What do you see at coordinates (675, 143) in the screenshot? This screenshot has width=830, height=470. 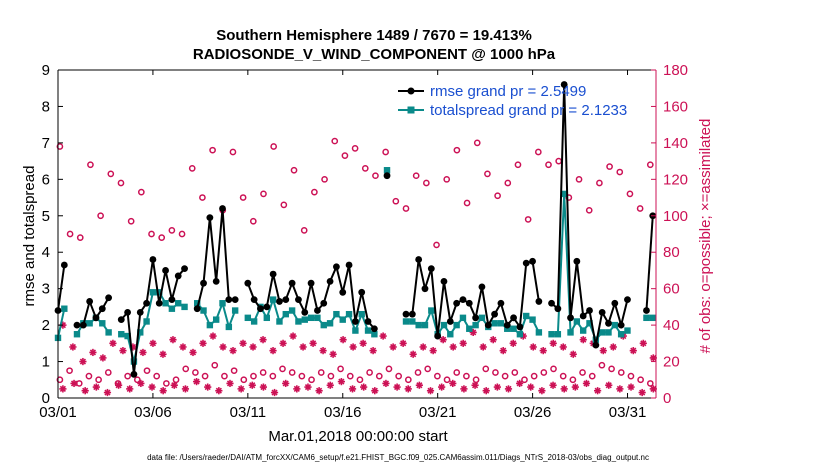 I see `y2-tick-label: 140` at bounding box center [675, 143].